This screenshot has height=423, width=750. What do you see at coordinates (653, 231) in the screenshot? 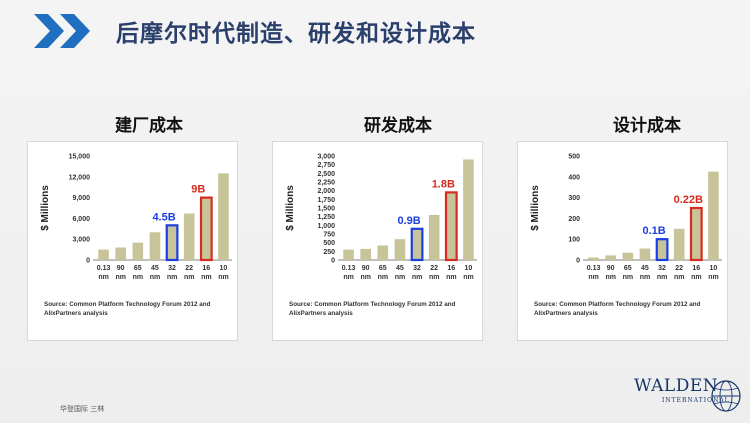
I see `bar-highlight-label: 0.1B` at bounding box center [653, 231].